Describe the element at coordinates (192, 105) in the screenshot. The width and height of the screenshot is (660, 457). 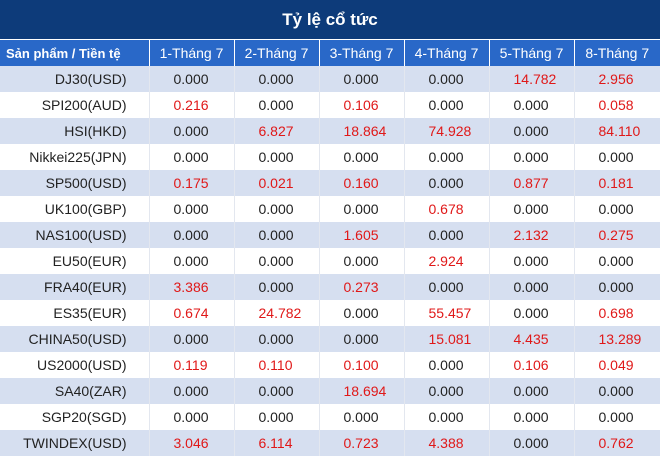
I see `dividend-value-cell: 0.216` at that location.